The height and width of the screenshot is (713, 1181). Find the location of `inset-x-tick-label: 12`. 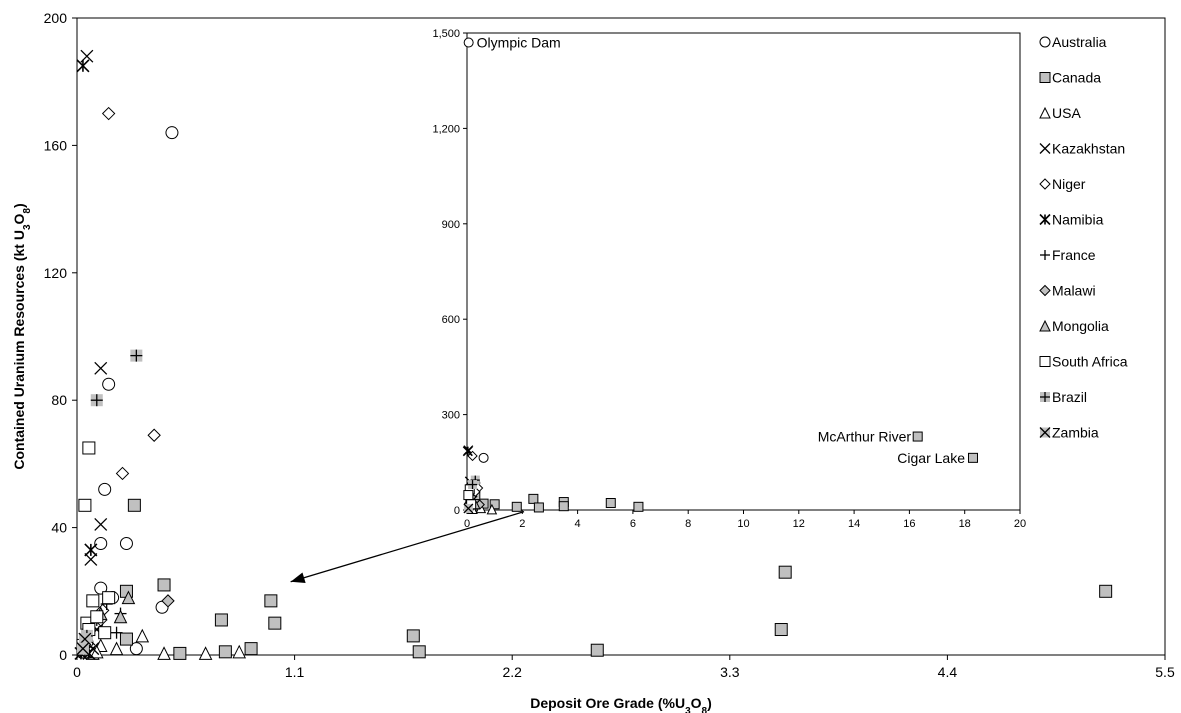

inset-x-tick-label: 12 is located at coordinates (799, 524).